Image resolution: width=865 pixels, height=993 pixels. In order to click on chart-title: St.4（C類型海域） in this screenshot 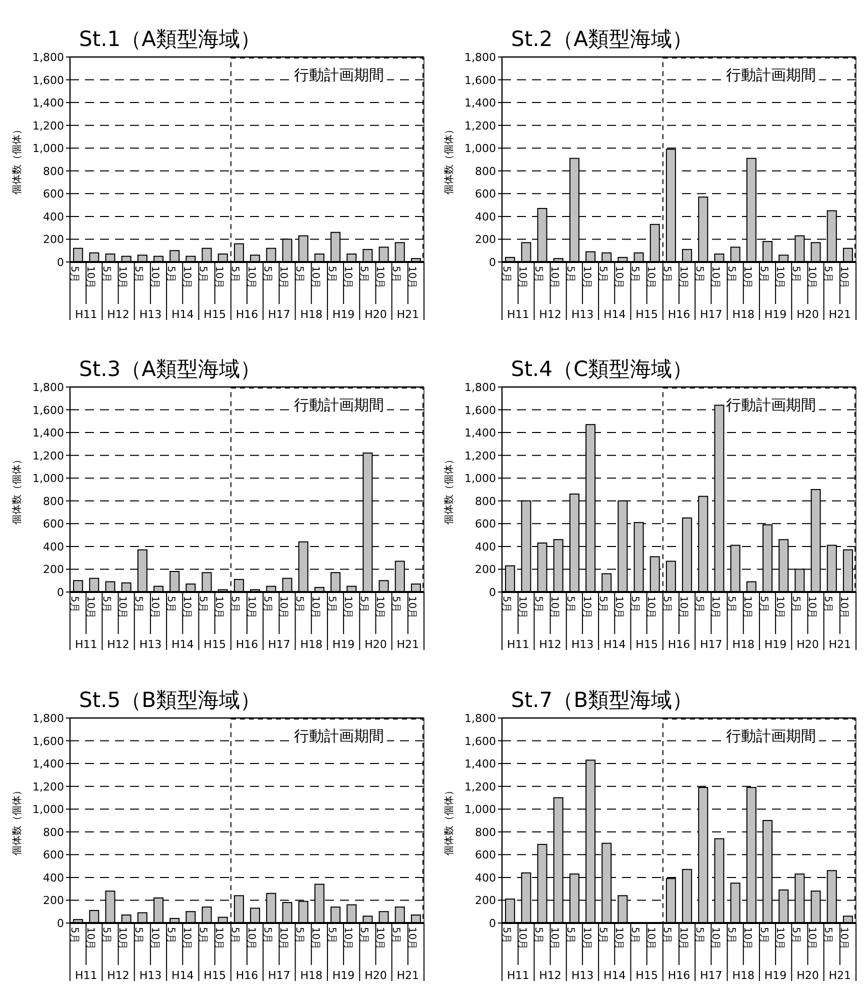, I will do `click(602, 369)`.